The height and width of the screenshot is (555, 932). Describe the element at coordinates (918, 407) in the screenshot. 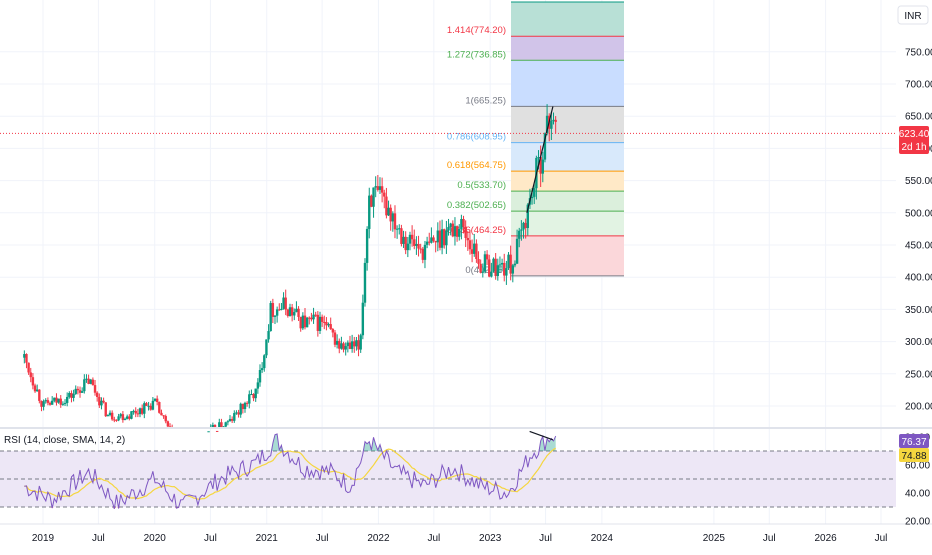

I see `price-axis-tick: 200.00` at that location.